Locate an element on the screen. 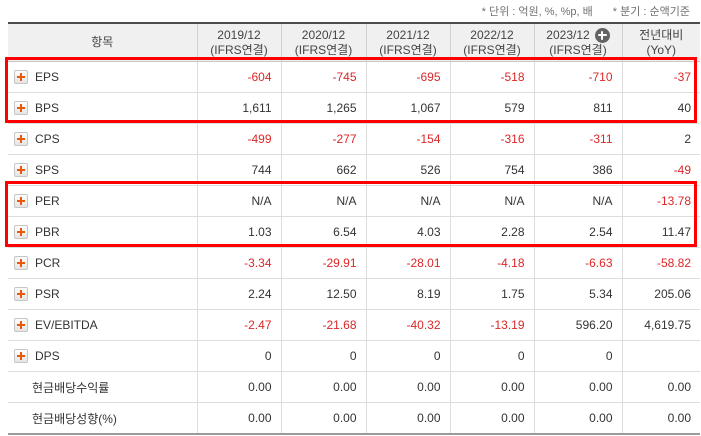 Image resolution: width=701 pixels, height=436 pixels. value-cell: 579 is located at coordinates (491, 108).